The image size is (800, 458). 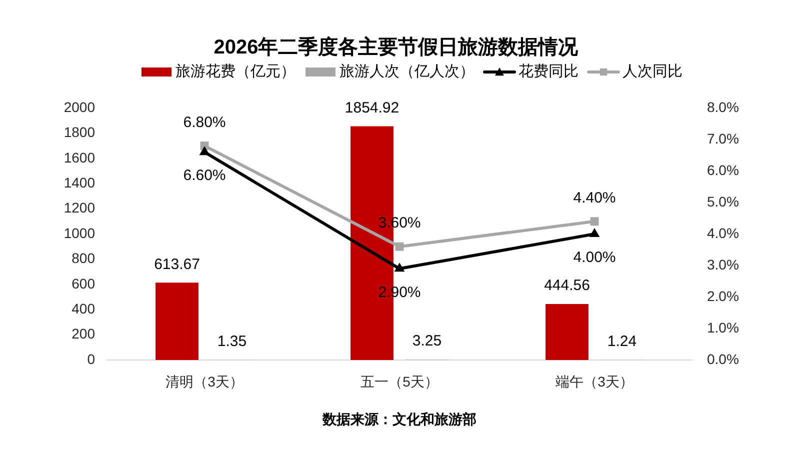 What do you see at coordinates (205, 381) in the screenshot?
I see `x-tick-label: 清明（3天）` at bounding box center [205, 381].